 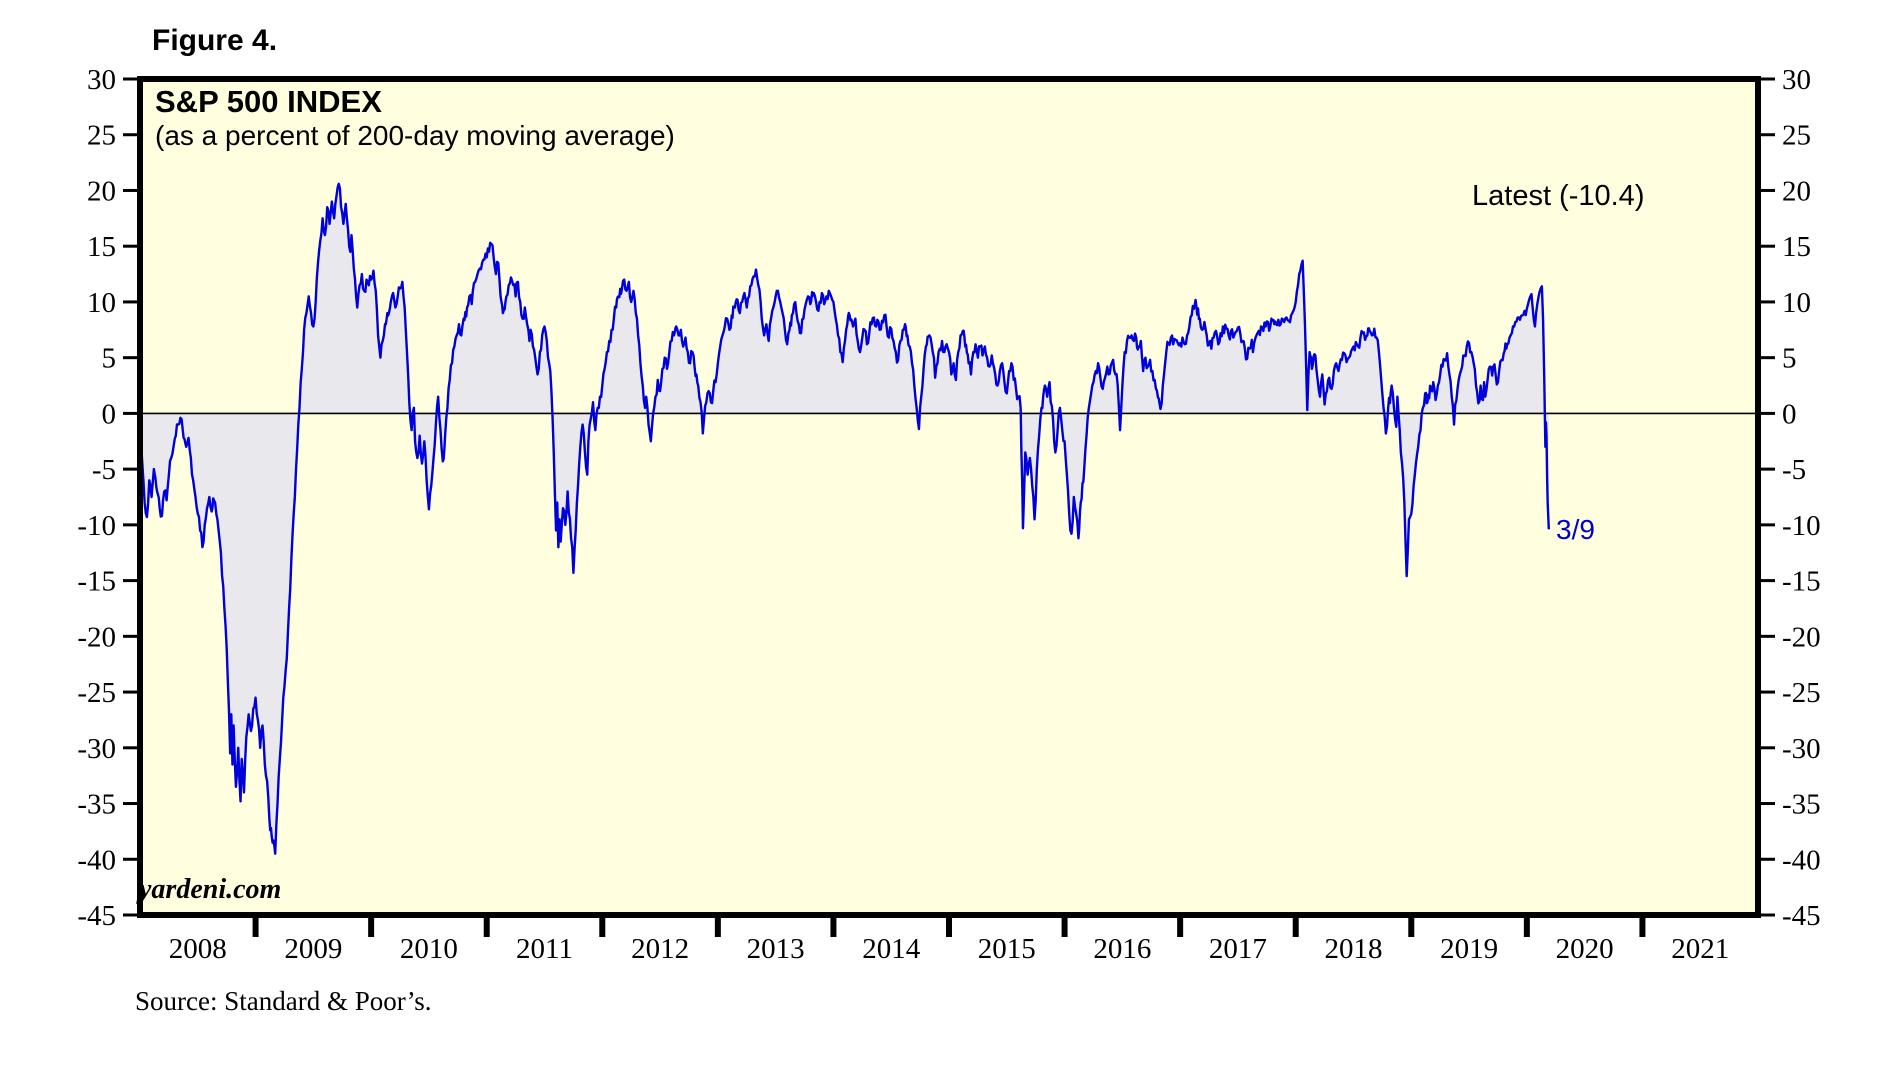 What do you see at coordinates (1796, 303) in the screenshot?
I see `y-axis-label-right: 10` at bounding box center [1796, 303].